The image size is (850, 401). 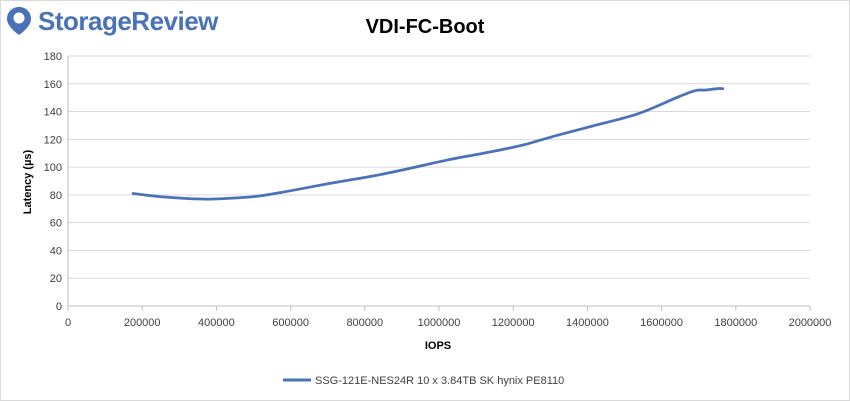 I want to click on x-tick-label: 1800000, so click(x=735, y=323).